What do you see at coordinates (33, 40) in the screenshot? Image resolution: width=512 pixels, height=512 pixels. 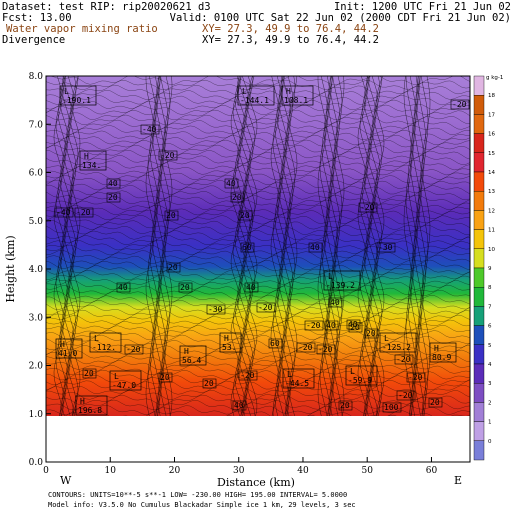 I see `field2-text: Divergence` at bounding box center [33, 40].